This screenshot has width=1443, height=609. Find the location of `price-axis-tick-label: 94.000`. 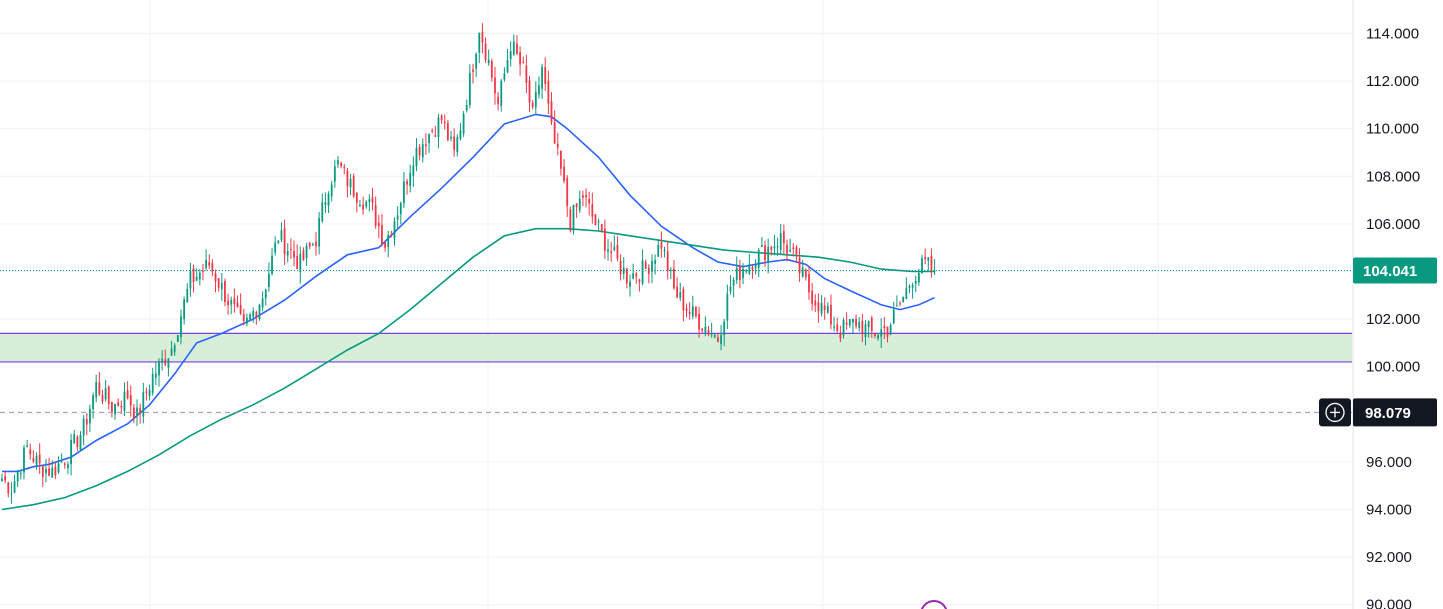

price-axis-tick-label: 94.000 is located at coordinates (1389, 510).